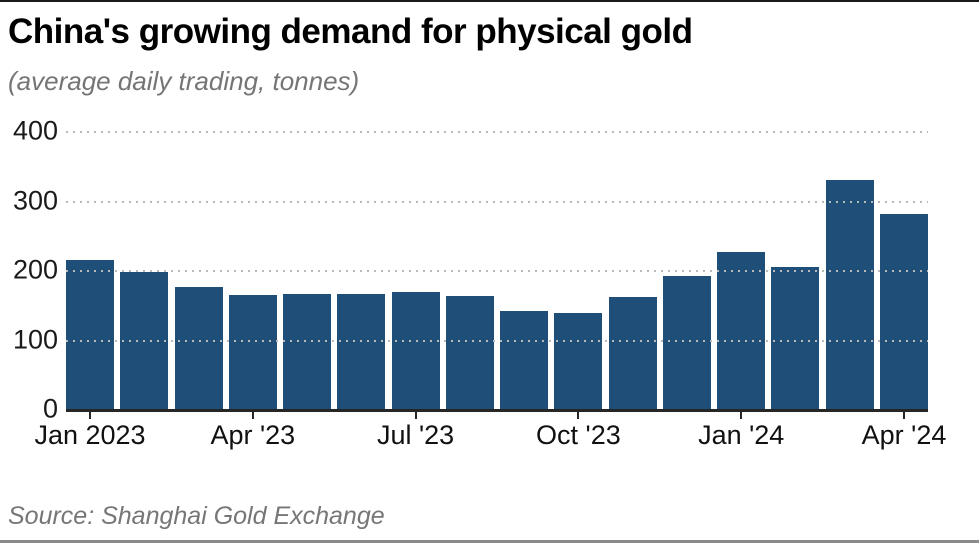  Describe the element at coordinates (184, 81) in the screenshot. I see `chart-subtitle: (average daily trading, tonnes)` at that location.